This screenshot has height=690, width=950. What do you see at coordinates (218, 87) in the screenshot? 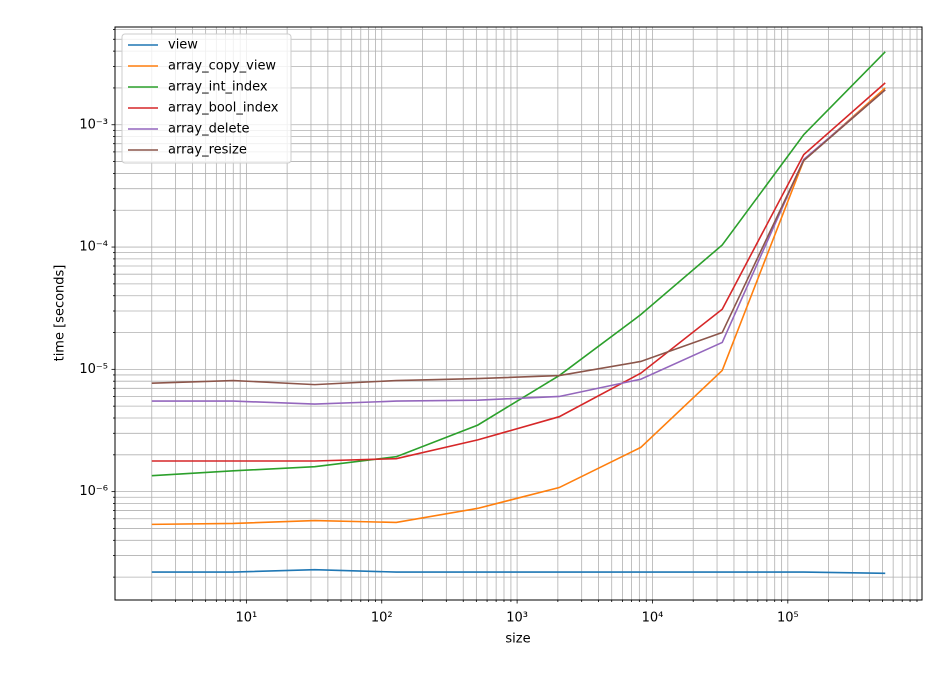
I see `legend-label: array_int_index` at bounding box center [218, 87].